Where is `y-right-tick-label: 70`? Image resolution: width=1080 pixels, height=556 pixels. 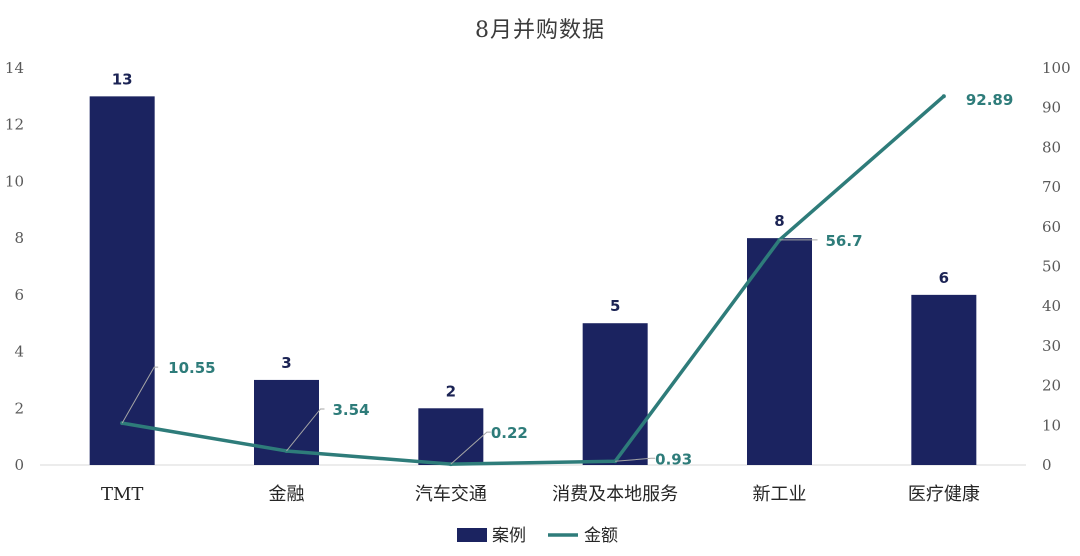 y-right-tick-label: 70 is located at coordinates (1051, 187).